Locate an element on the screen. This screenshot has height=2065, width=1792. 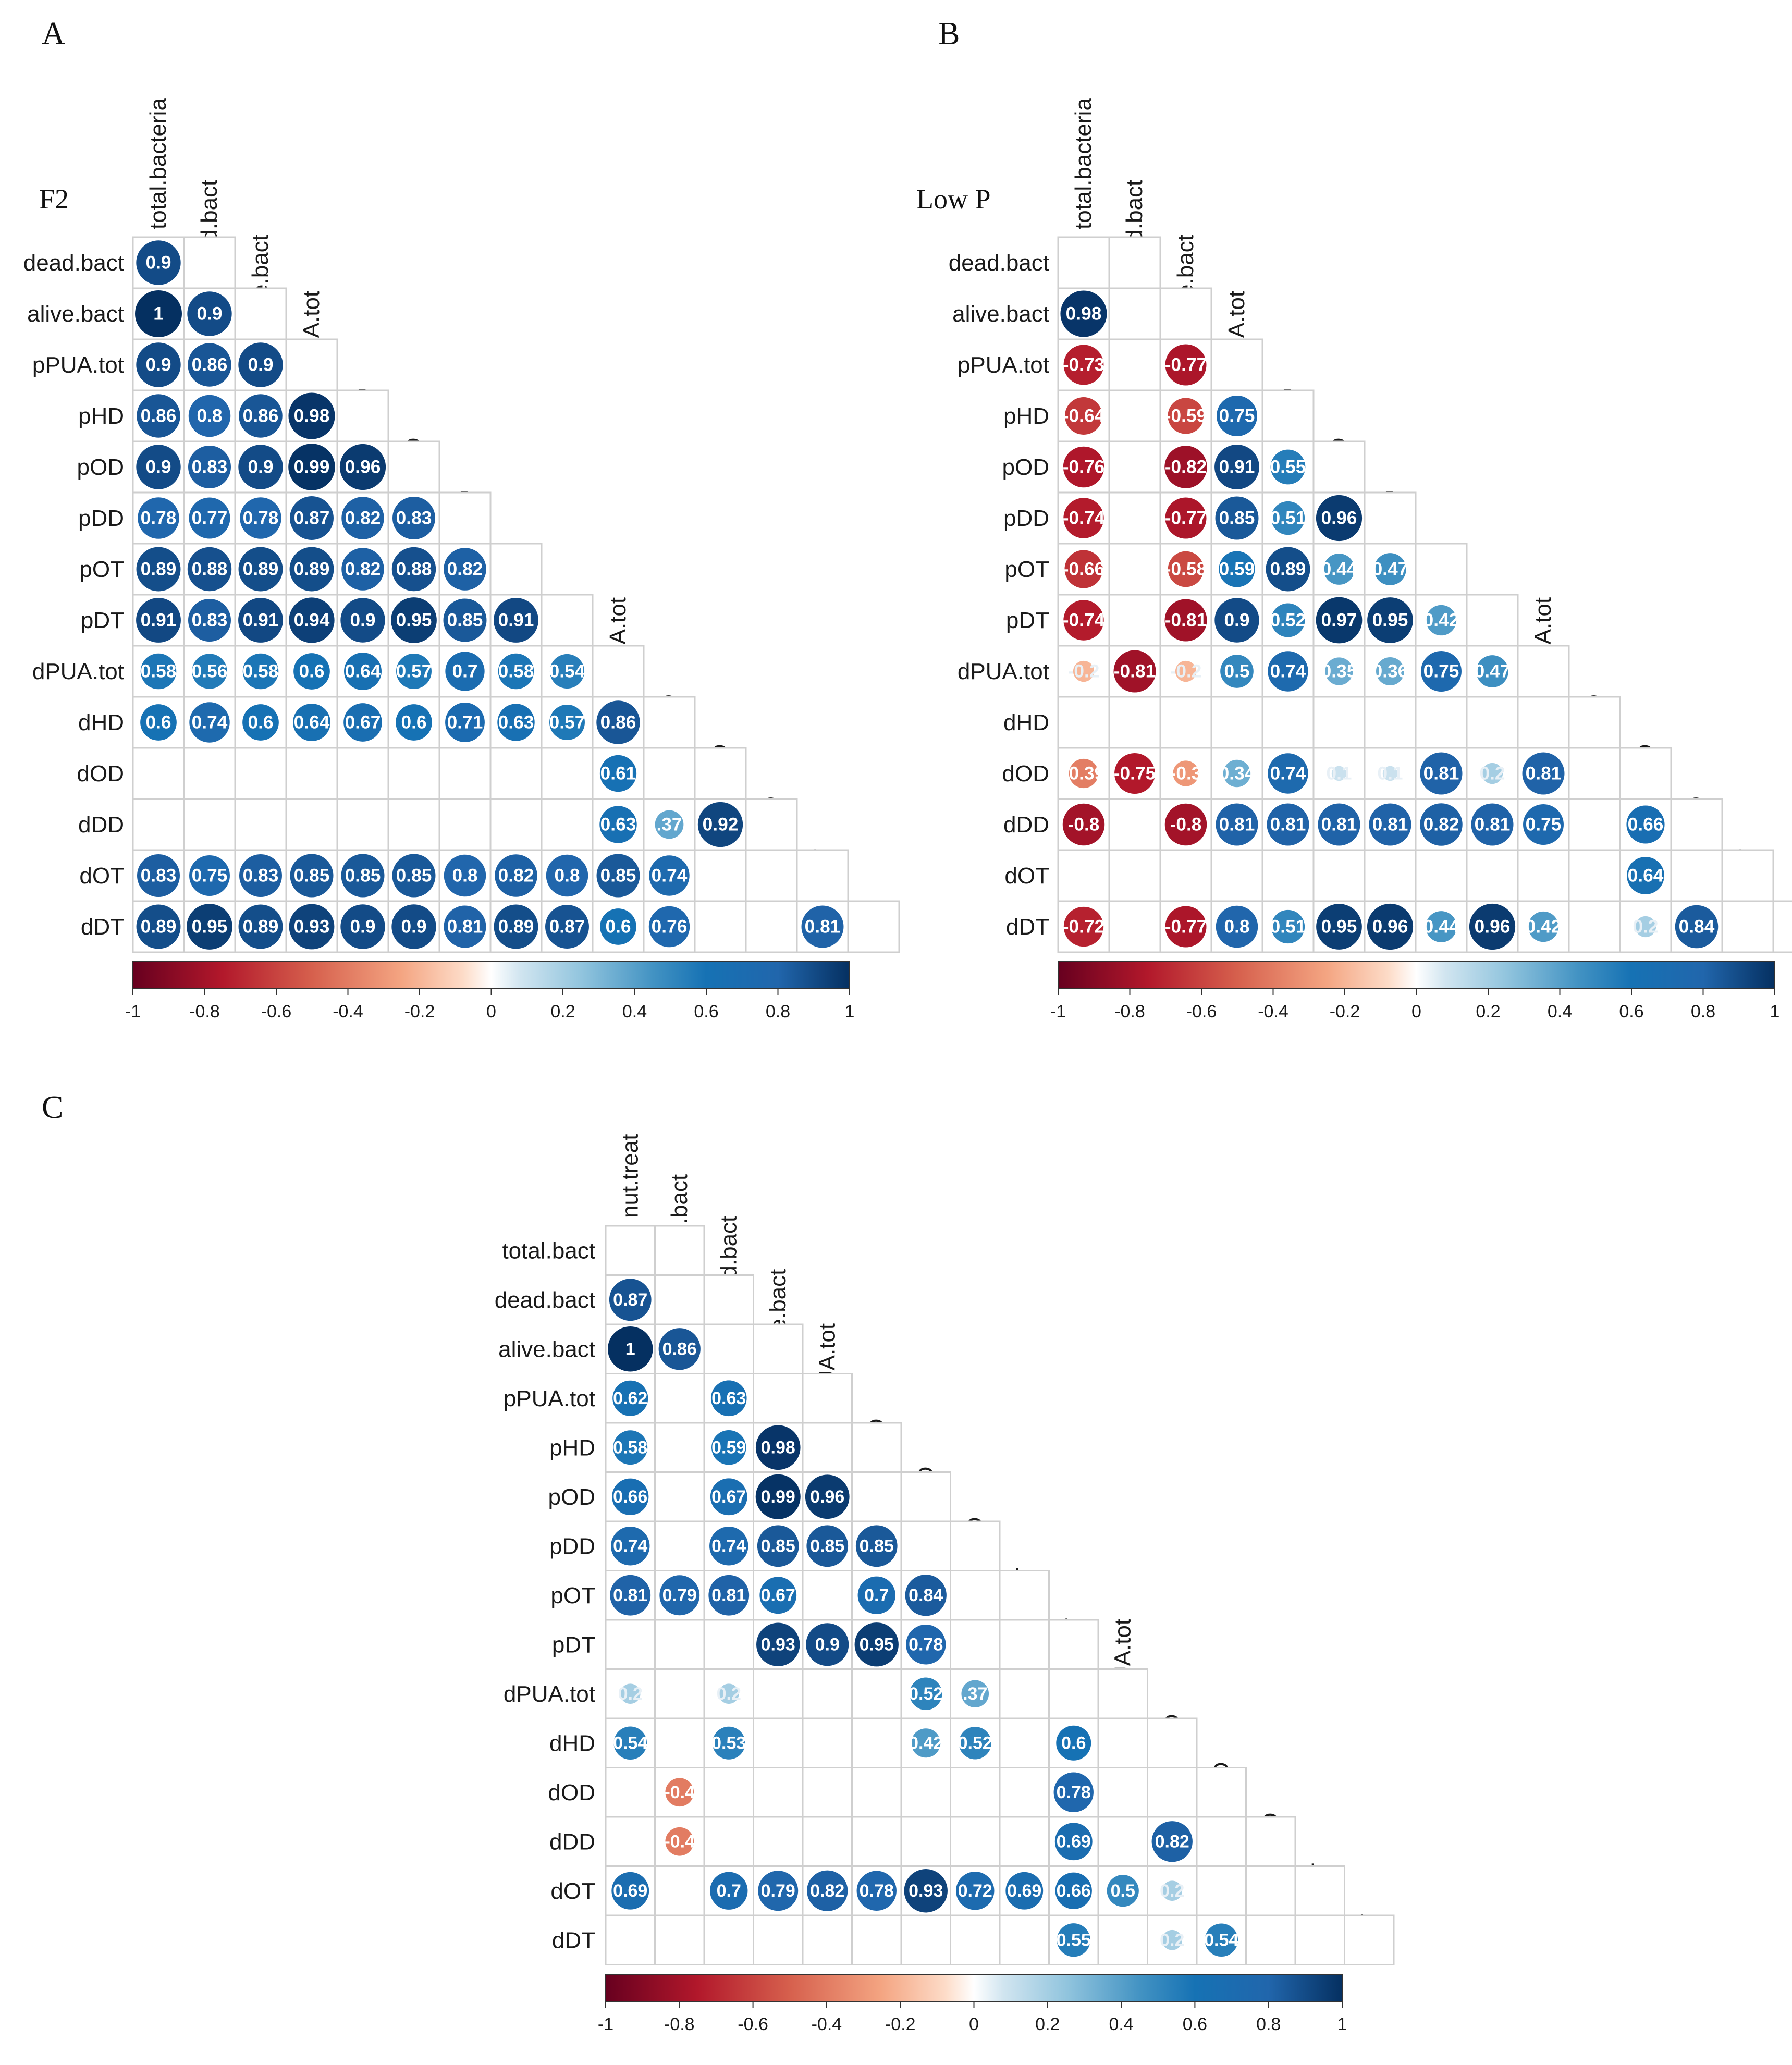
correlation-value: -0.75 is located at coordinates (1135, 774).